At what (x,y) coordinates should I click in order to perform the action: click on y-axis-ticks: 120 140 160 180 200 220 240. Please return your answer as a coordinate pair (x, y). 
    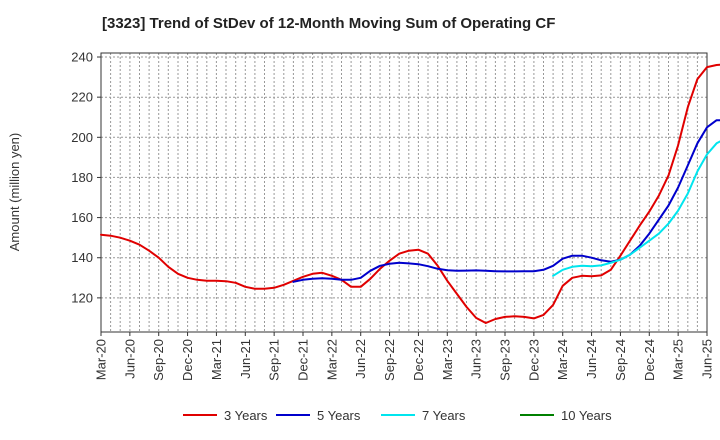
    Looking at the image, I should click on (86, 177).